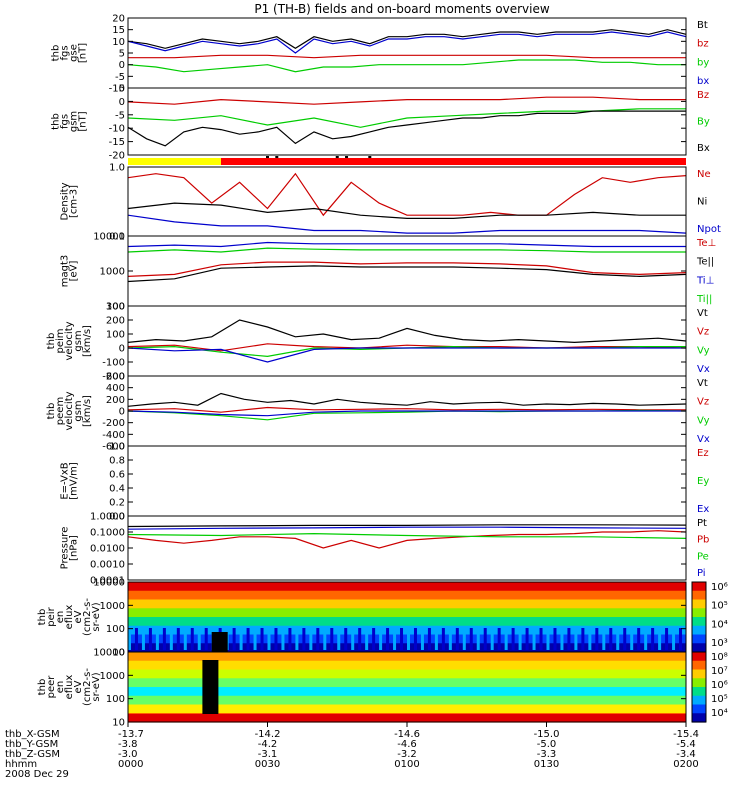 The image size is (750, 800). What do you see at coordinates (385, 482) in the screenshot?
I see `panel-6: Ez Ey Ex 1.0 0.8 0.6 0.4 0.2 0.0 E=-VxB[mV/m]` at bounding box center [385, 482].